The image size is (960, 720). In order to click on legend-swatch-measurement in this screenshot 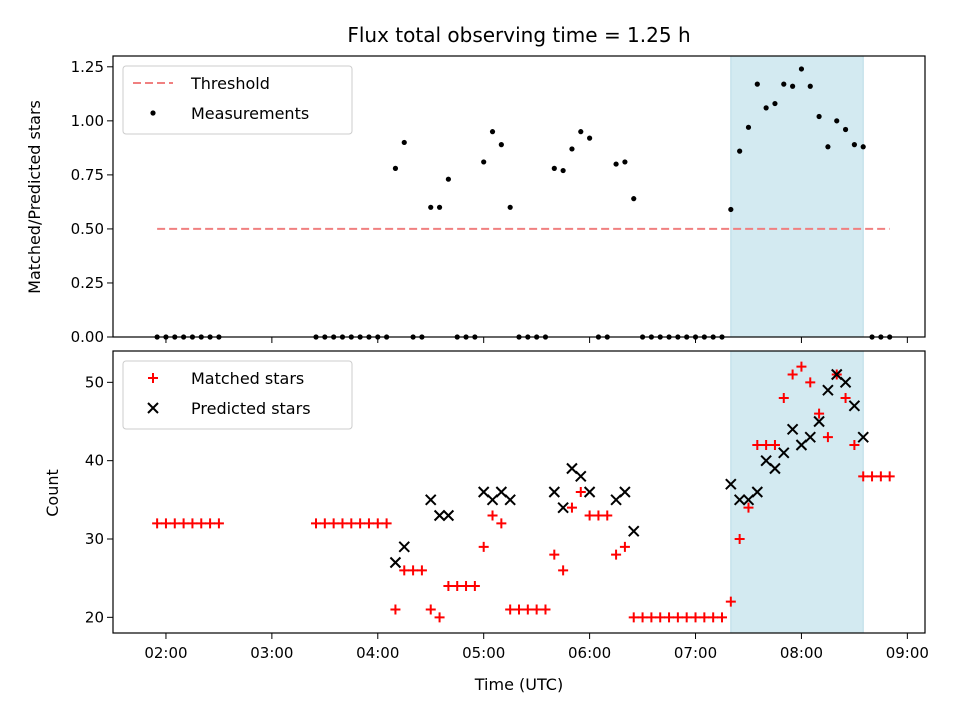, I will do `click(153, 113)`.